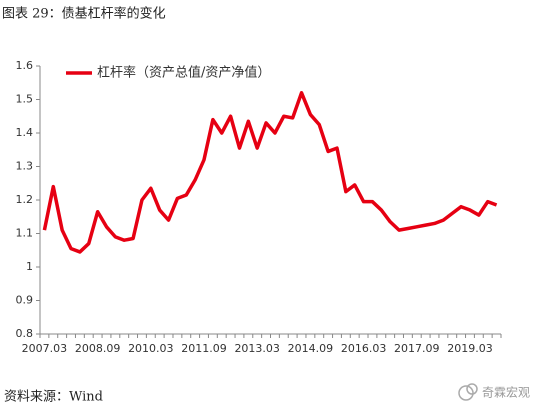 The image size is (550, 411). Describe the element at coordinates (25, 333) in the screenshot. I see `y-tick-label: 0.8` at that location.